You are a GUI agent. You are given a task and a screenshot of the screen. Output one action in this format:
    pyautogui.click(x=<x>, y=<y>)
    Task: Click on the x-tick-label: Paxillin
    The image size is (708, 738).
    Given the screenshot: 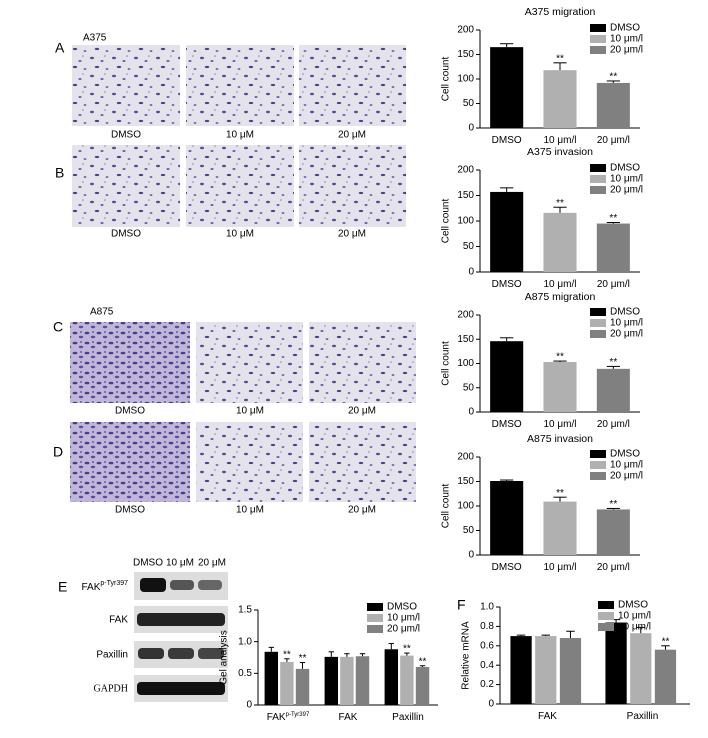 What is the action you would take?
    pyautogui.click(x=408, y=717)
    